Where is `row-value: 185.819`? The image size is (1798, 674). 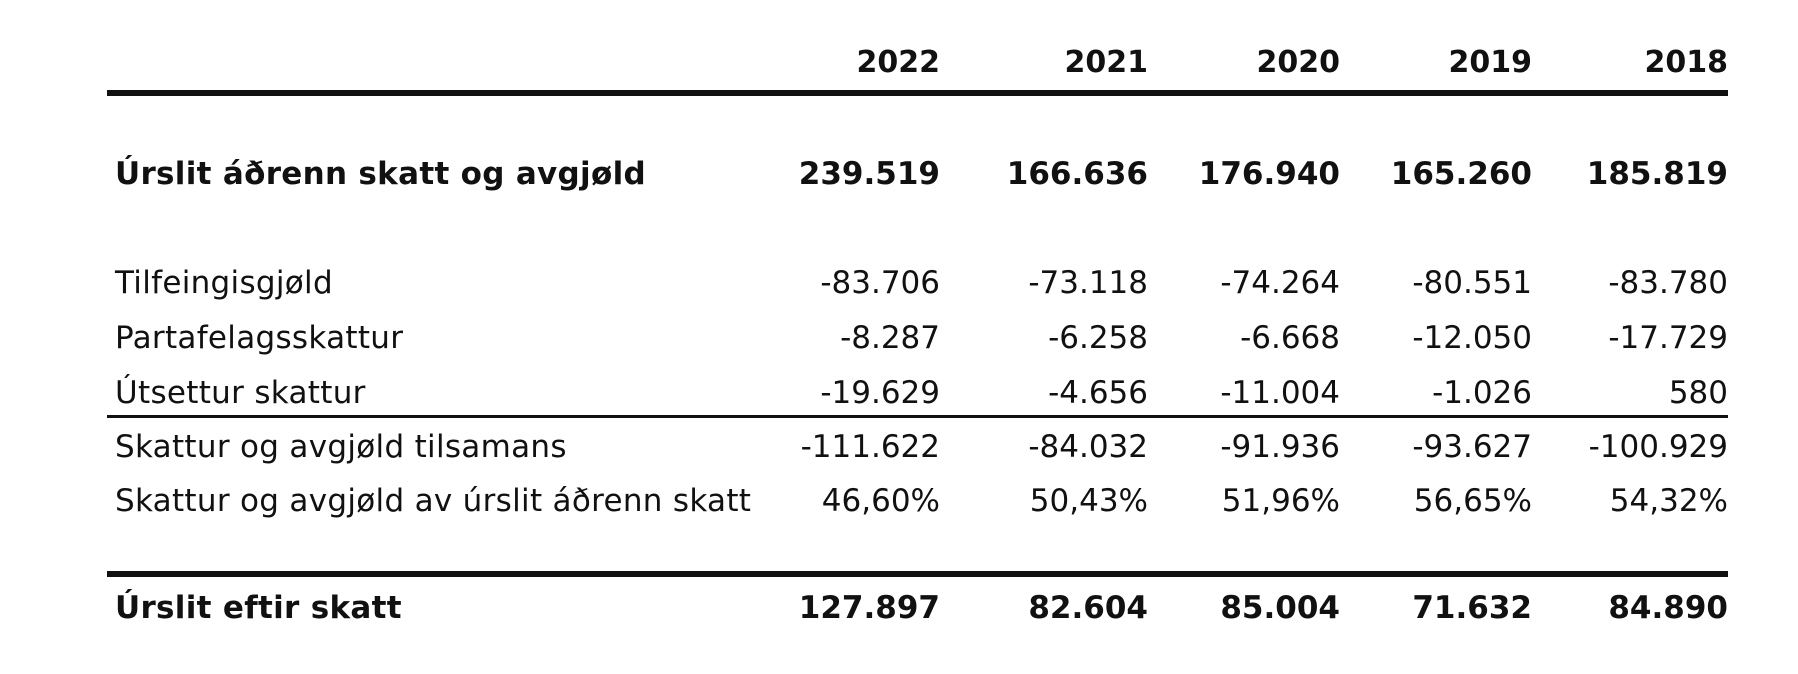
row-value: 185.819 is located at coordinates (1657, 174).